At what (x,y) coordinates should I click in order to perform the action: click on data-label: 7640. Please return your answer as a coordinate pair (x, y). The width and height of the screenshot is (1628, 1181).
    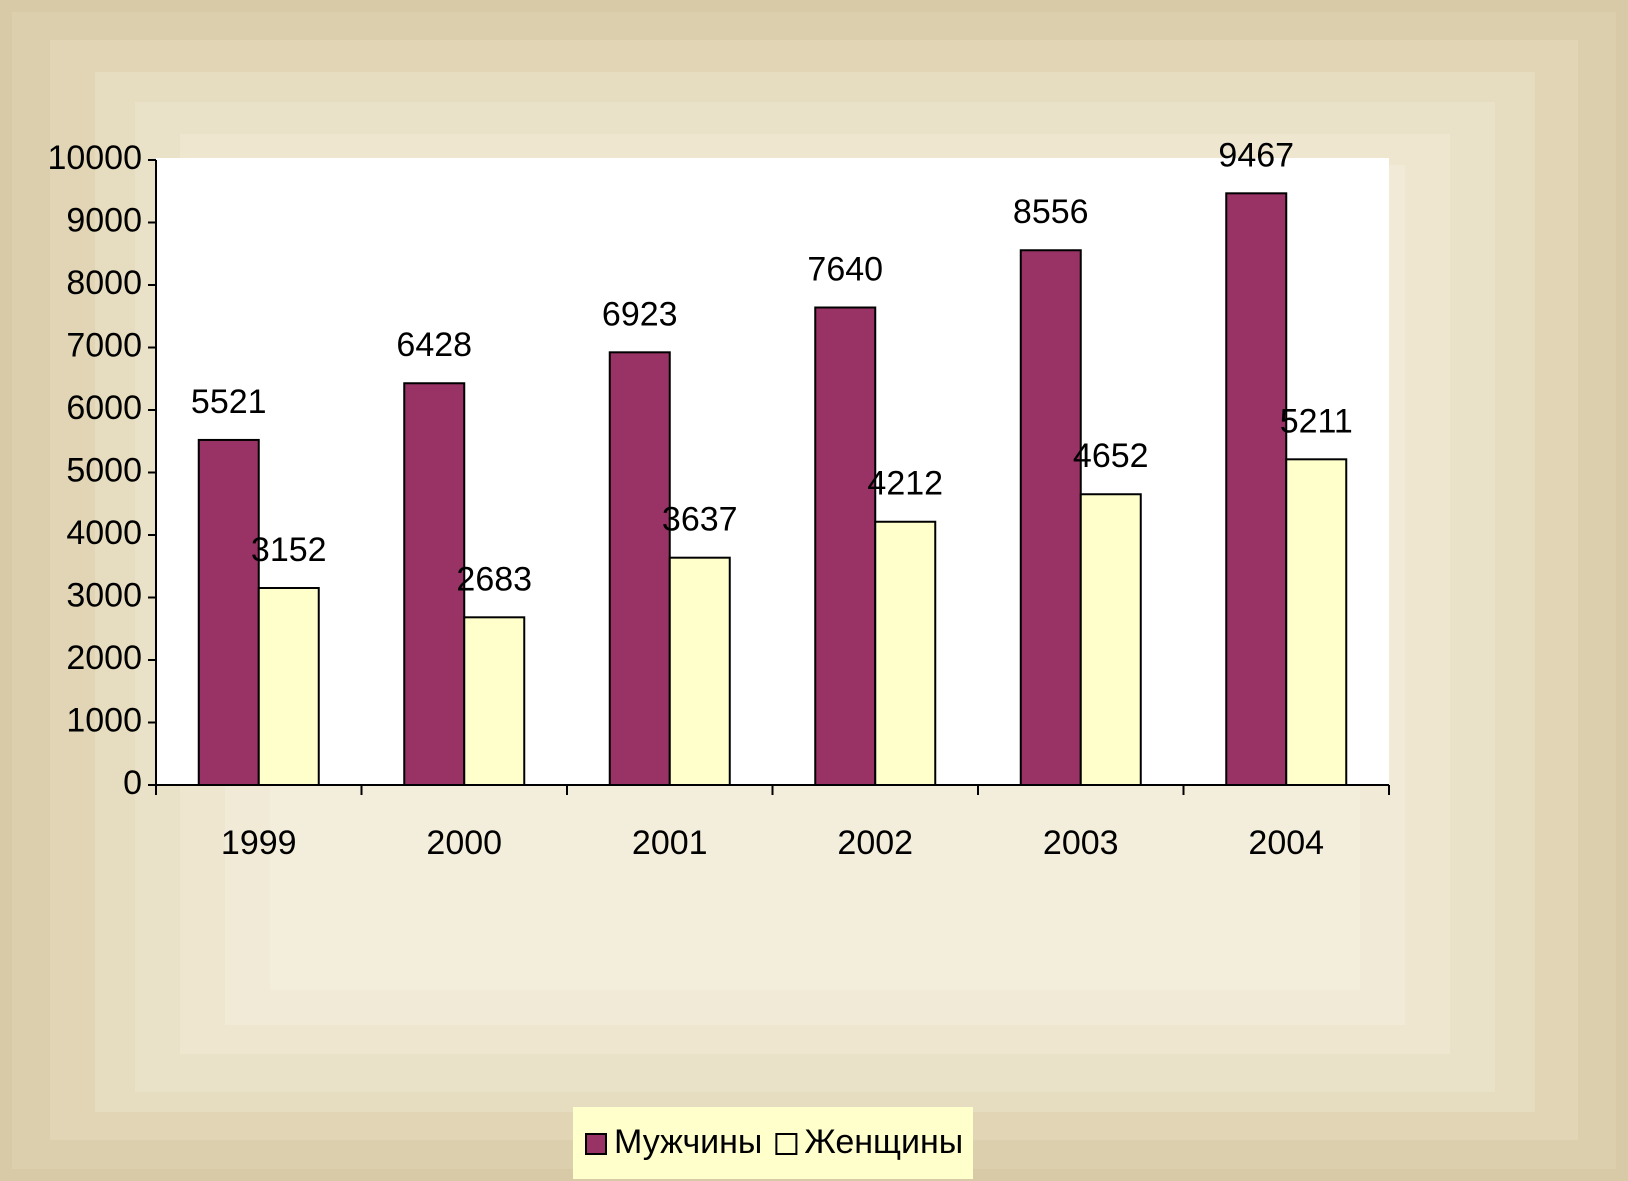
    Looking at the image, I should click on (845, 269).